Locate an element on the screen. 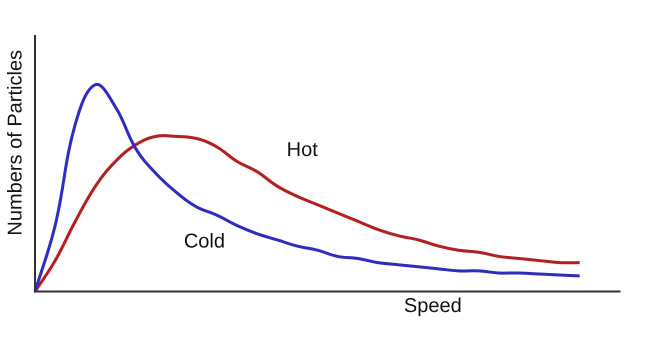 The height and width of the screenshot is (344, 664). series-label: Cold is located at coordinates (204, 241).